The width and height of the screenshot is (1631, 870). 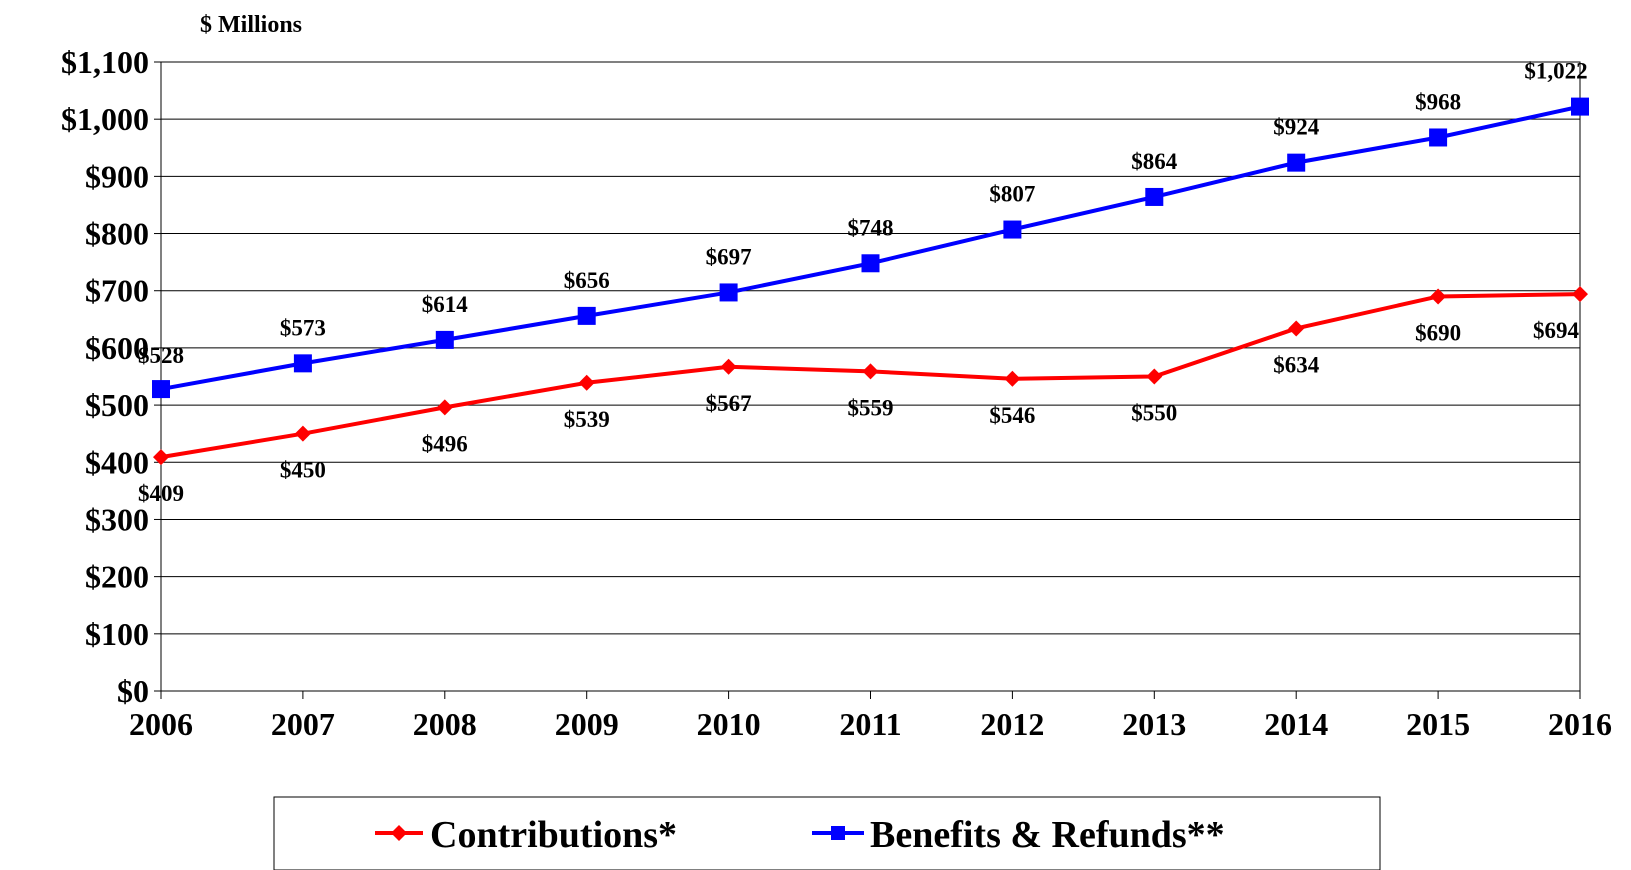 What do you see at coordinates (1154, 724) in the screenshot?
I see `x-tick-label: 2013` at bounding box center [1154, 724].